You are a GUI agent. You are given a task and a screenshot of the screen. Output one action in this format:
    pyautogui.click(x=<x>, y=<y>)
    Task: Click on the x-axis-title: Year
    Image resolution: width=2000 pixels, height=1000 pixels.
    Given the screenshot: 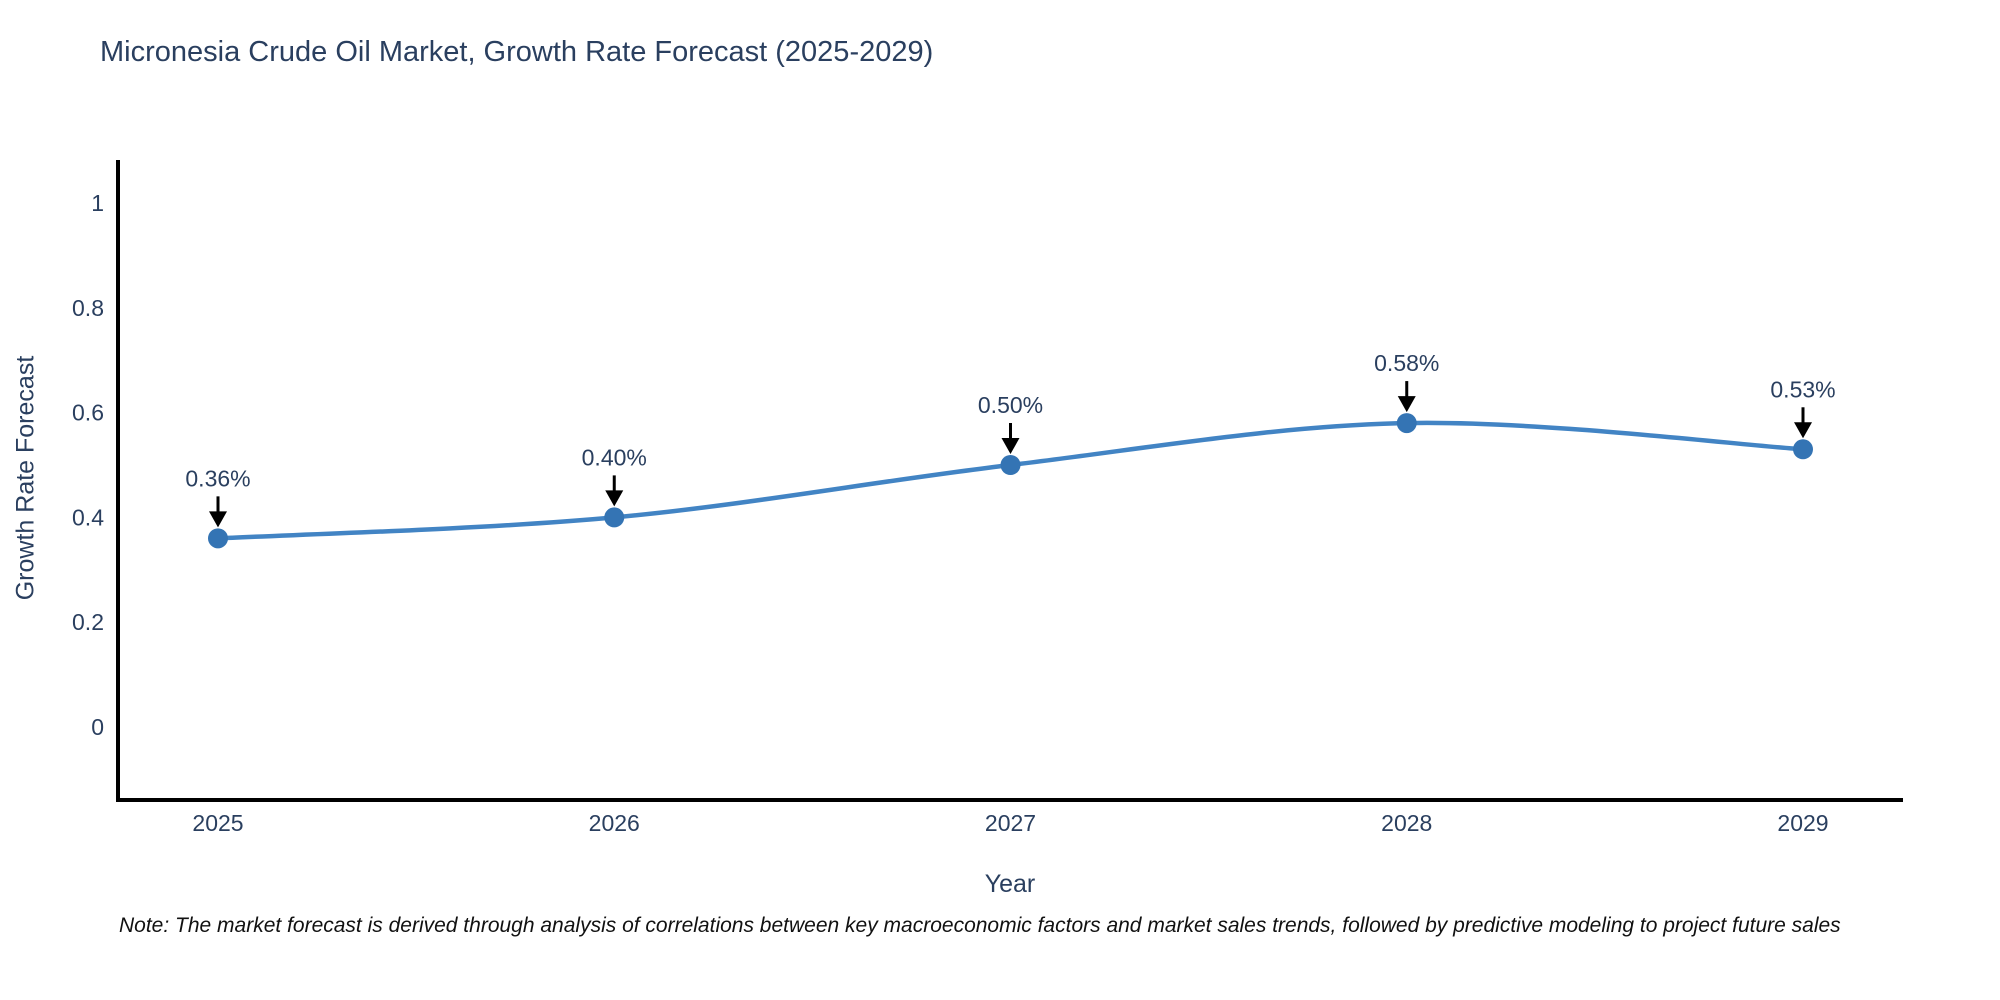 What is the action you would take?
    pyautogui.click(x=1010, y=884)
    